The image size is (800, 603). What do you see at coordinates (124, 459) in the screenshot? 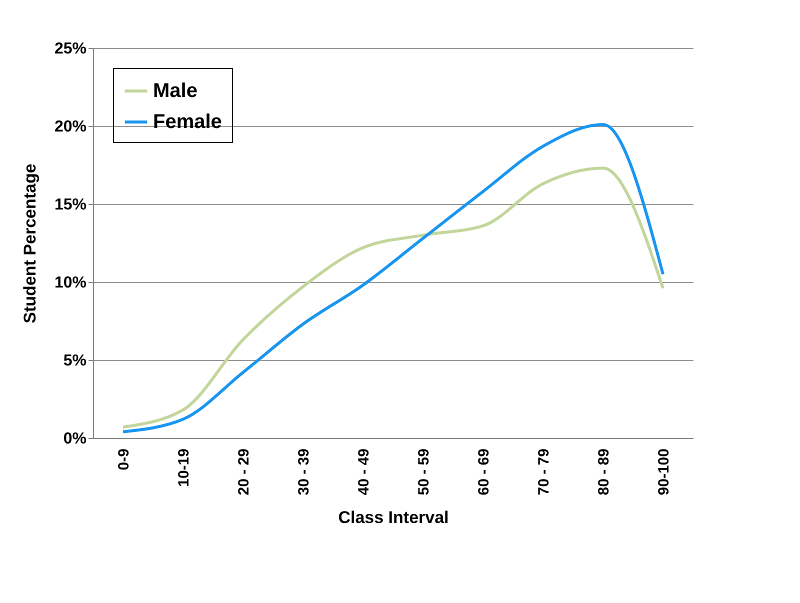
I see `x-tick-label: 0-9` at bounding box center [124, 459].